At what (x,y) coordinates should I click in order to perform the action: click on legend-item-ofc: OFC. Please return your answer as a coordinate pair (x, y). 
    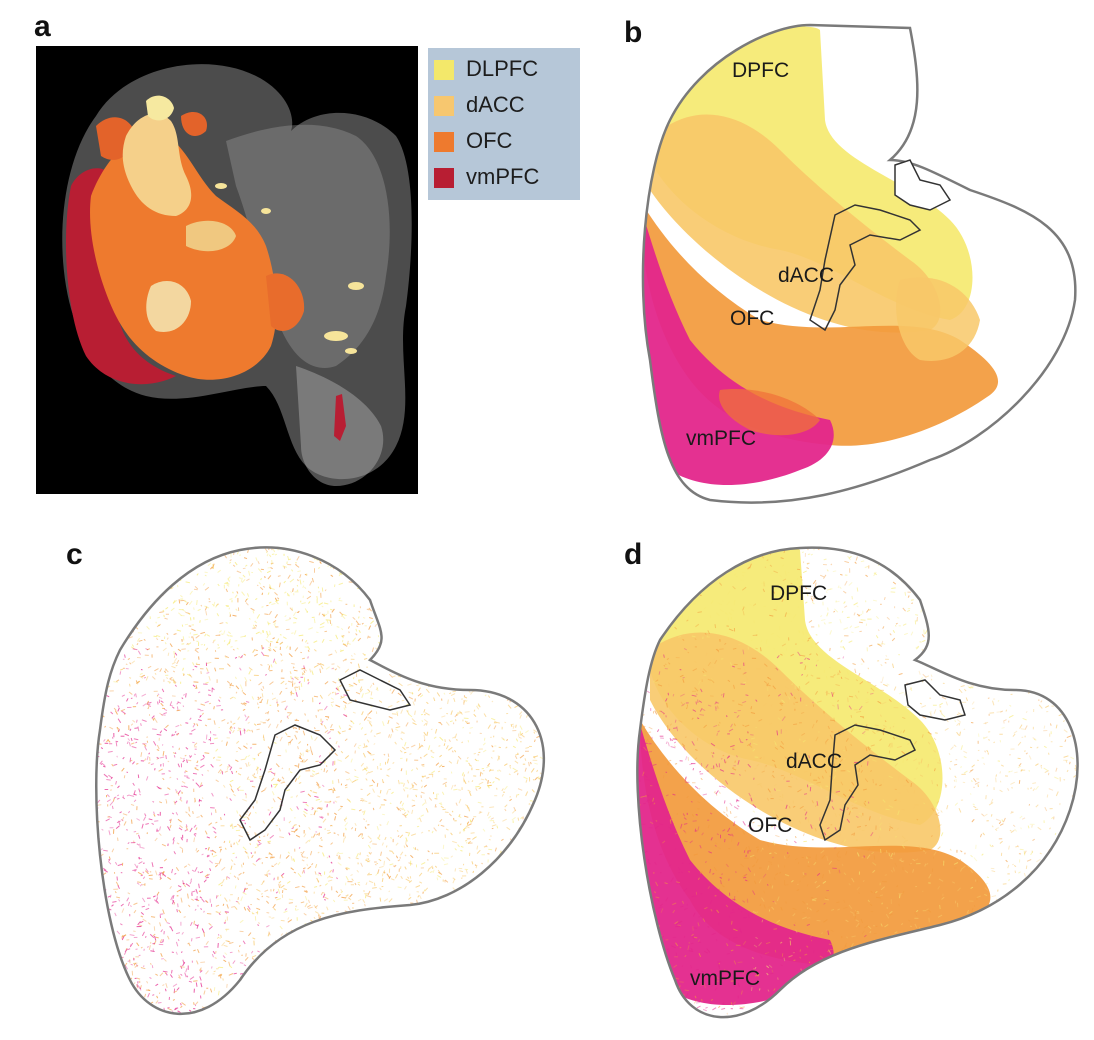
    Looking at the image, I should click on (504, 141).